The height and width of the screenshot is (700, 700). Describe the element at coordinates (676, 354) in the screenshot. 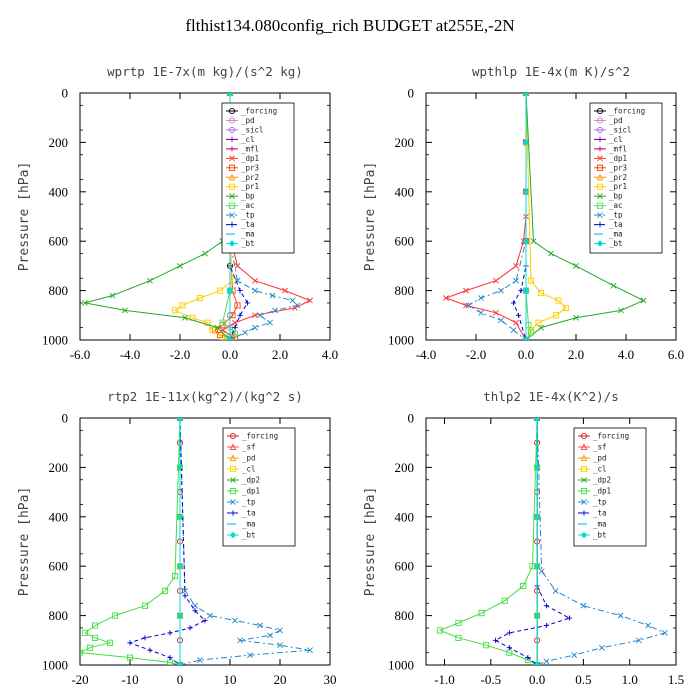

I see `x-tick-label: 6.0` at that location.